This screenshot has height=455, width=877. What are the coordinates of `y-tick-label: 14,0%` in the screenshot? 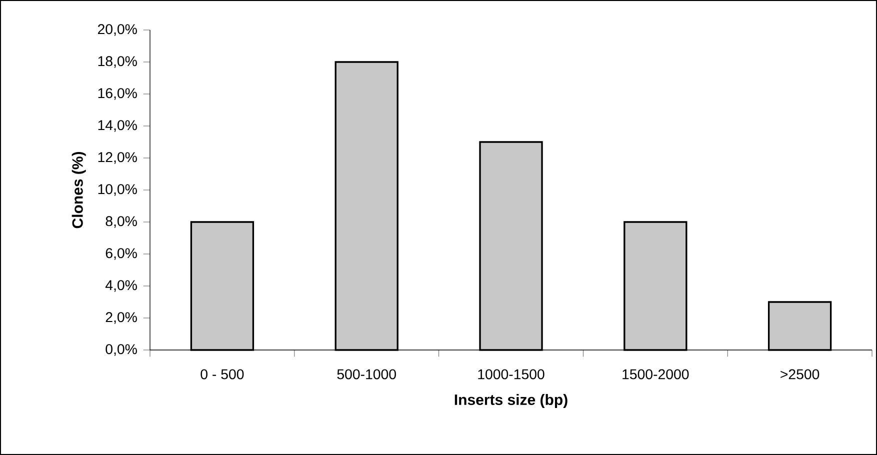 It's located at (117, 126).